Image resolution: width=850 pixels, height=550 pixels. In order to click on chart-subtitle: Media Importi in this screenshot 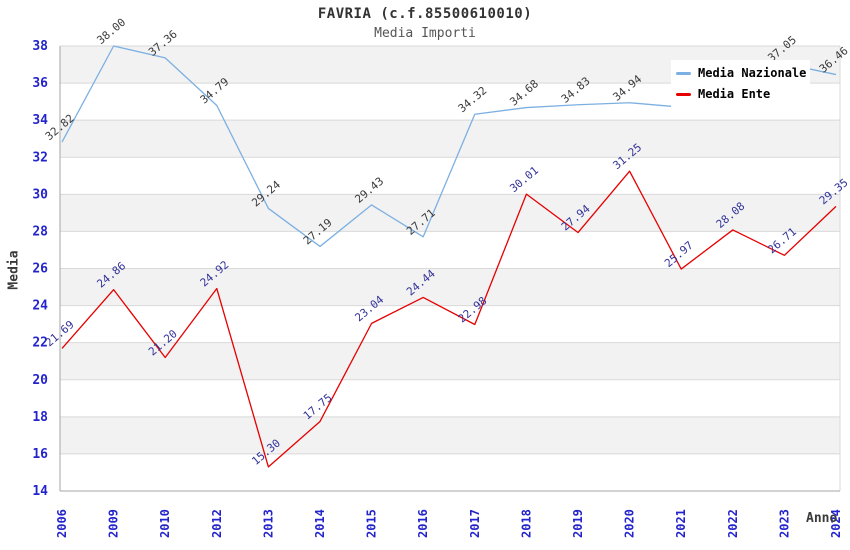, I will do `click(425, 33)`.